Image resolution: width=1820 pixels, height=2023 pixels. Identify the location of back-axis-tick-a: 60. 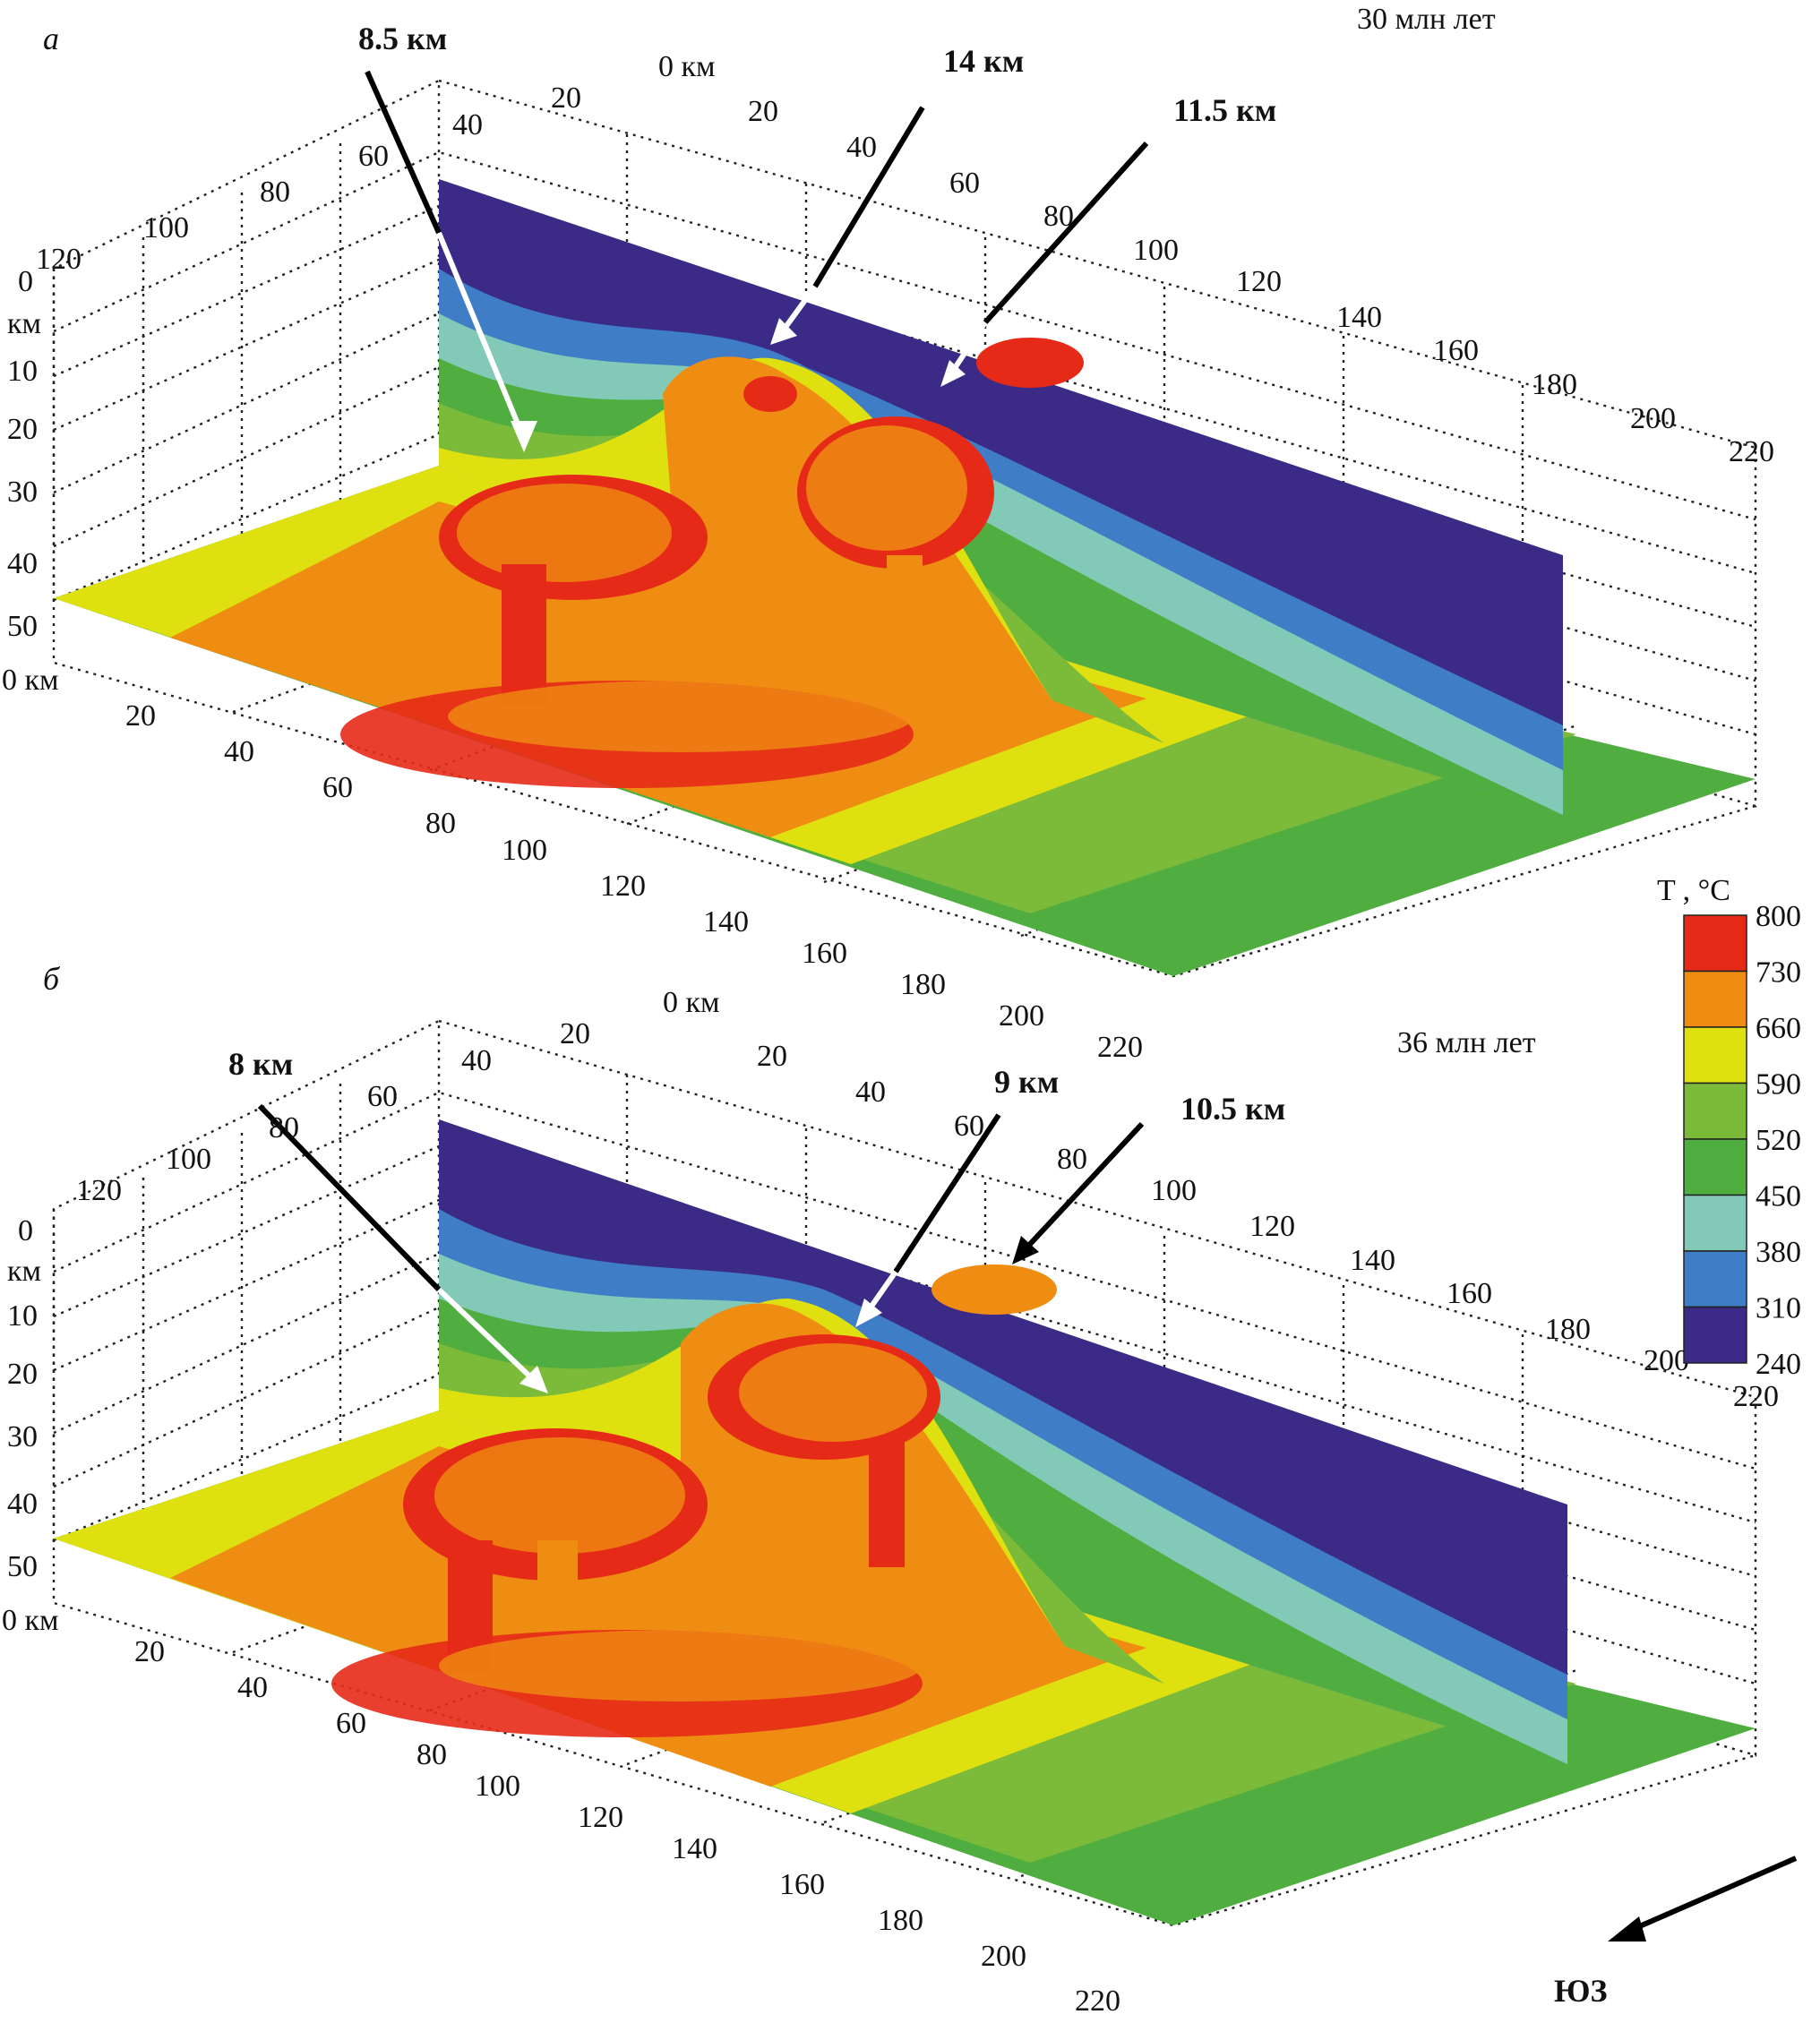
(373, 156).